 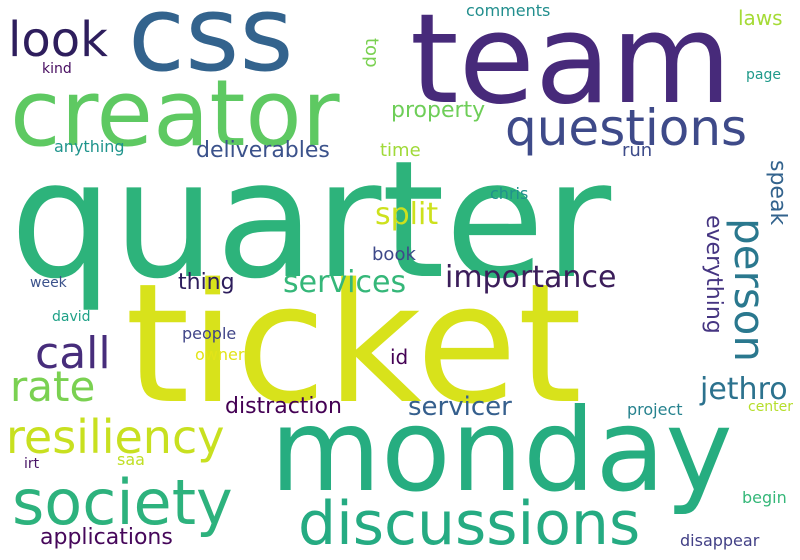 I want to click on word-top: top, so click(x=371, y=53).